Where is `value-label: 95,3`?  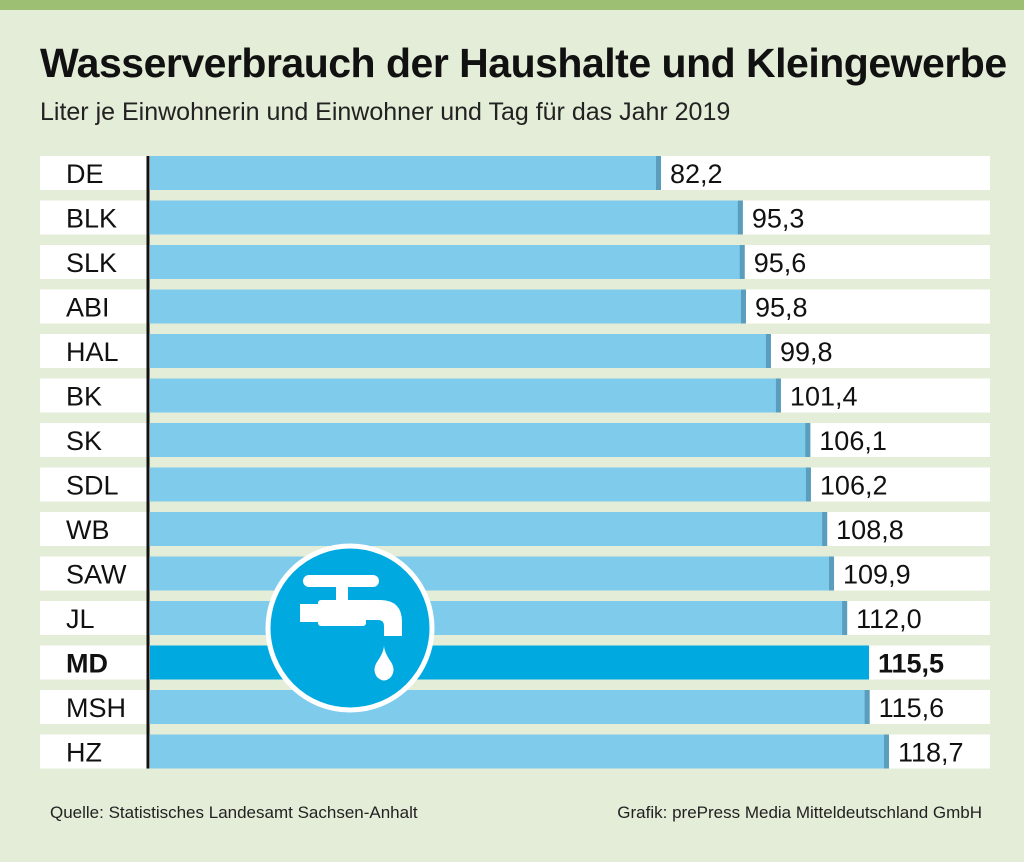 value-label: 95,3 is located at coordinates (778, 219).